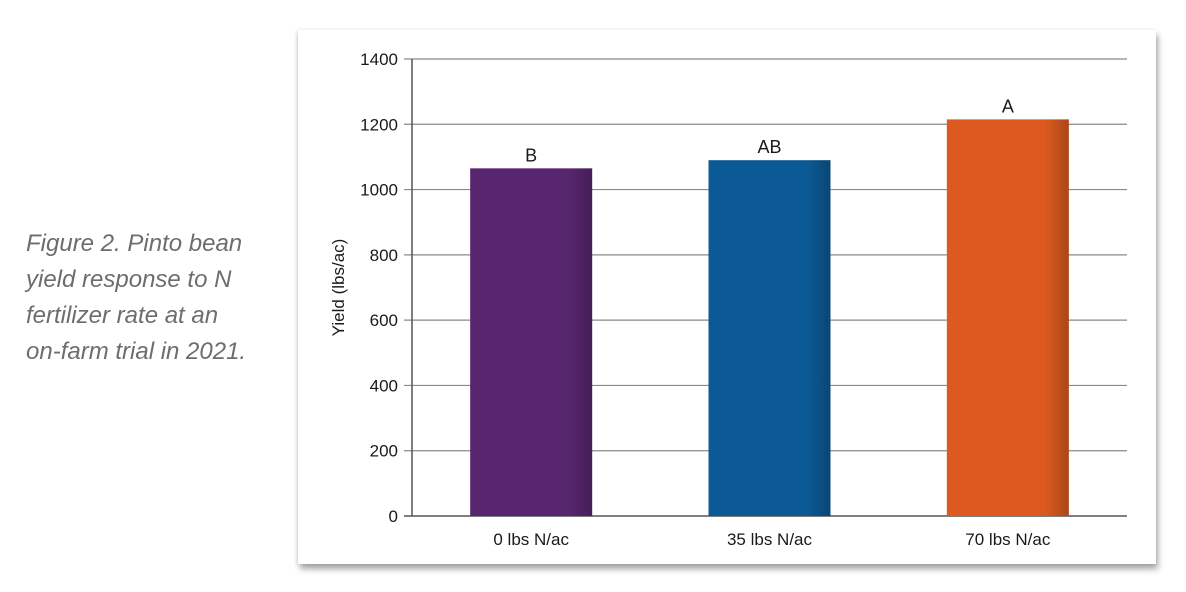 This screenshot has height=592, width=1186. What do you see at coordinates (393, 516) in the screenshot?
I see `y-tick-label: 0` at bounding box center [393, 516].